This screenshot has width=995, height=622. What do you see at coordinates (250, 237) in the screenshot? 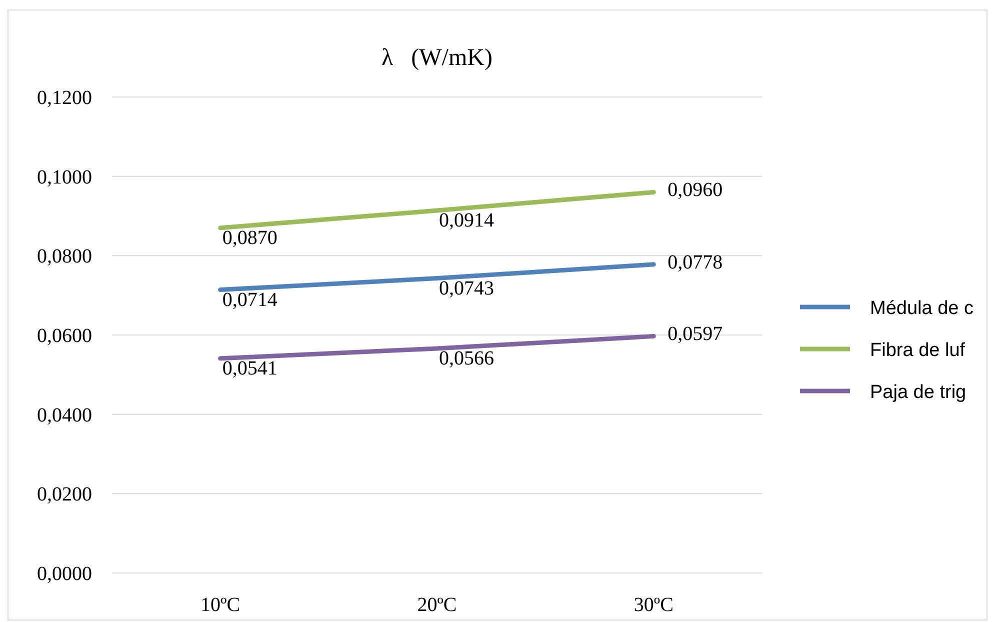
I see `data-label: 0,0870` at bounding box center [250, 237].